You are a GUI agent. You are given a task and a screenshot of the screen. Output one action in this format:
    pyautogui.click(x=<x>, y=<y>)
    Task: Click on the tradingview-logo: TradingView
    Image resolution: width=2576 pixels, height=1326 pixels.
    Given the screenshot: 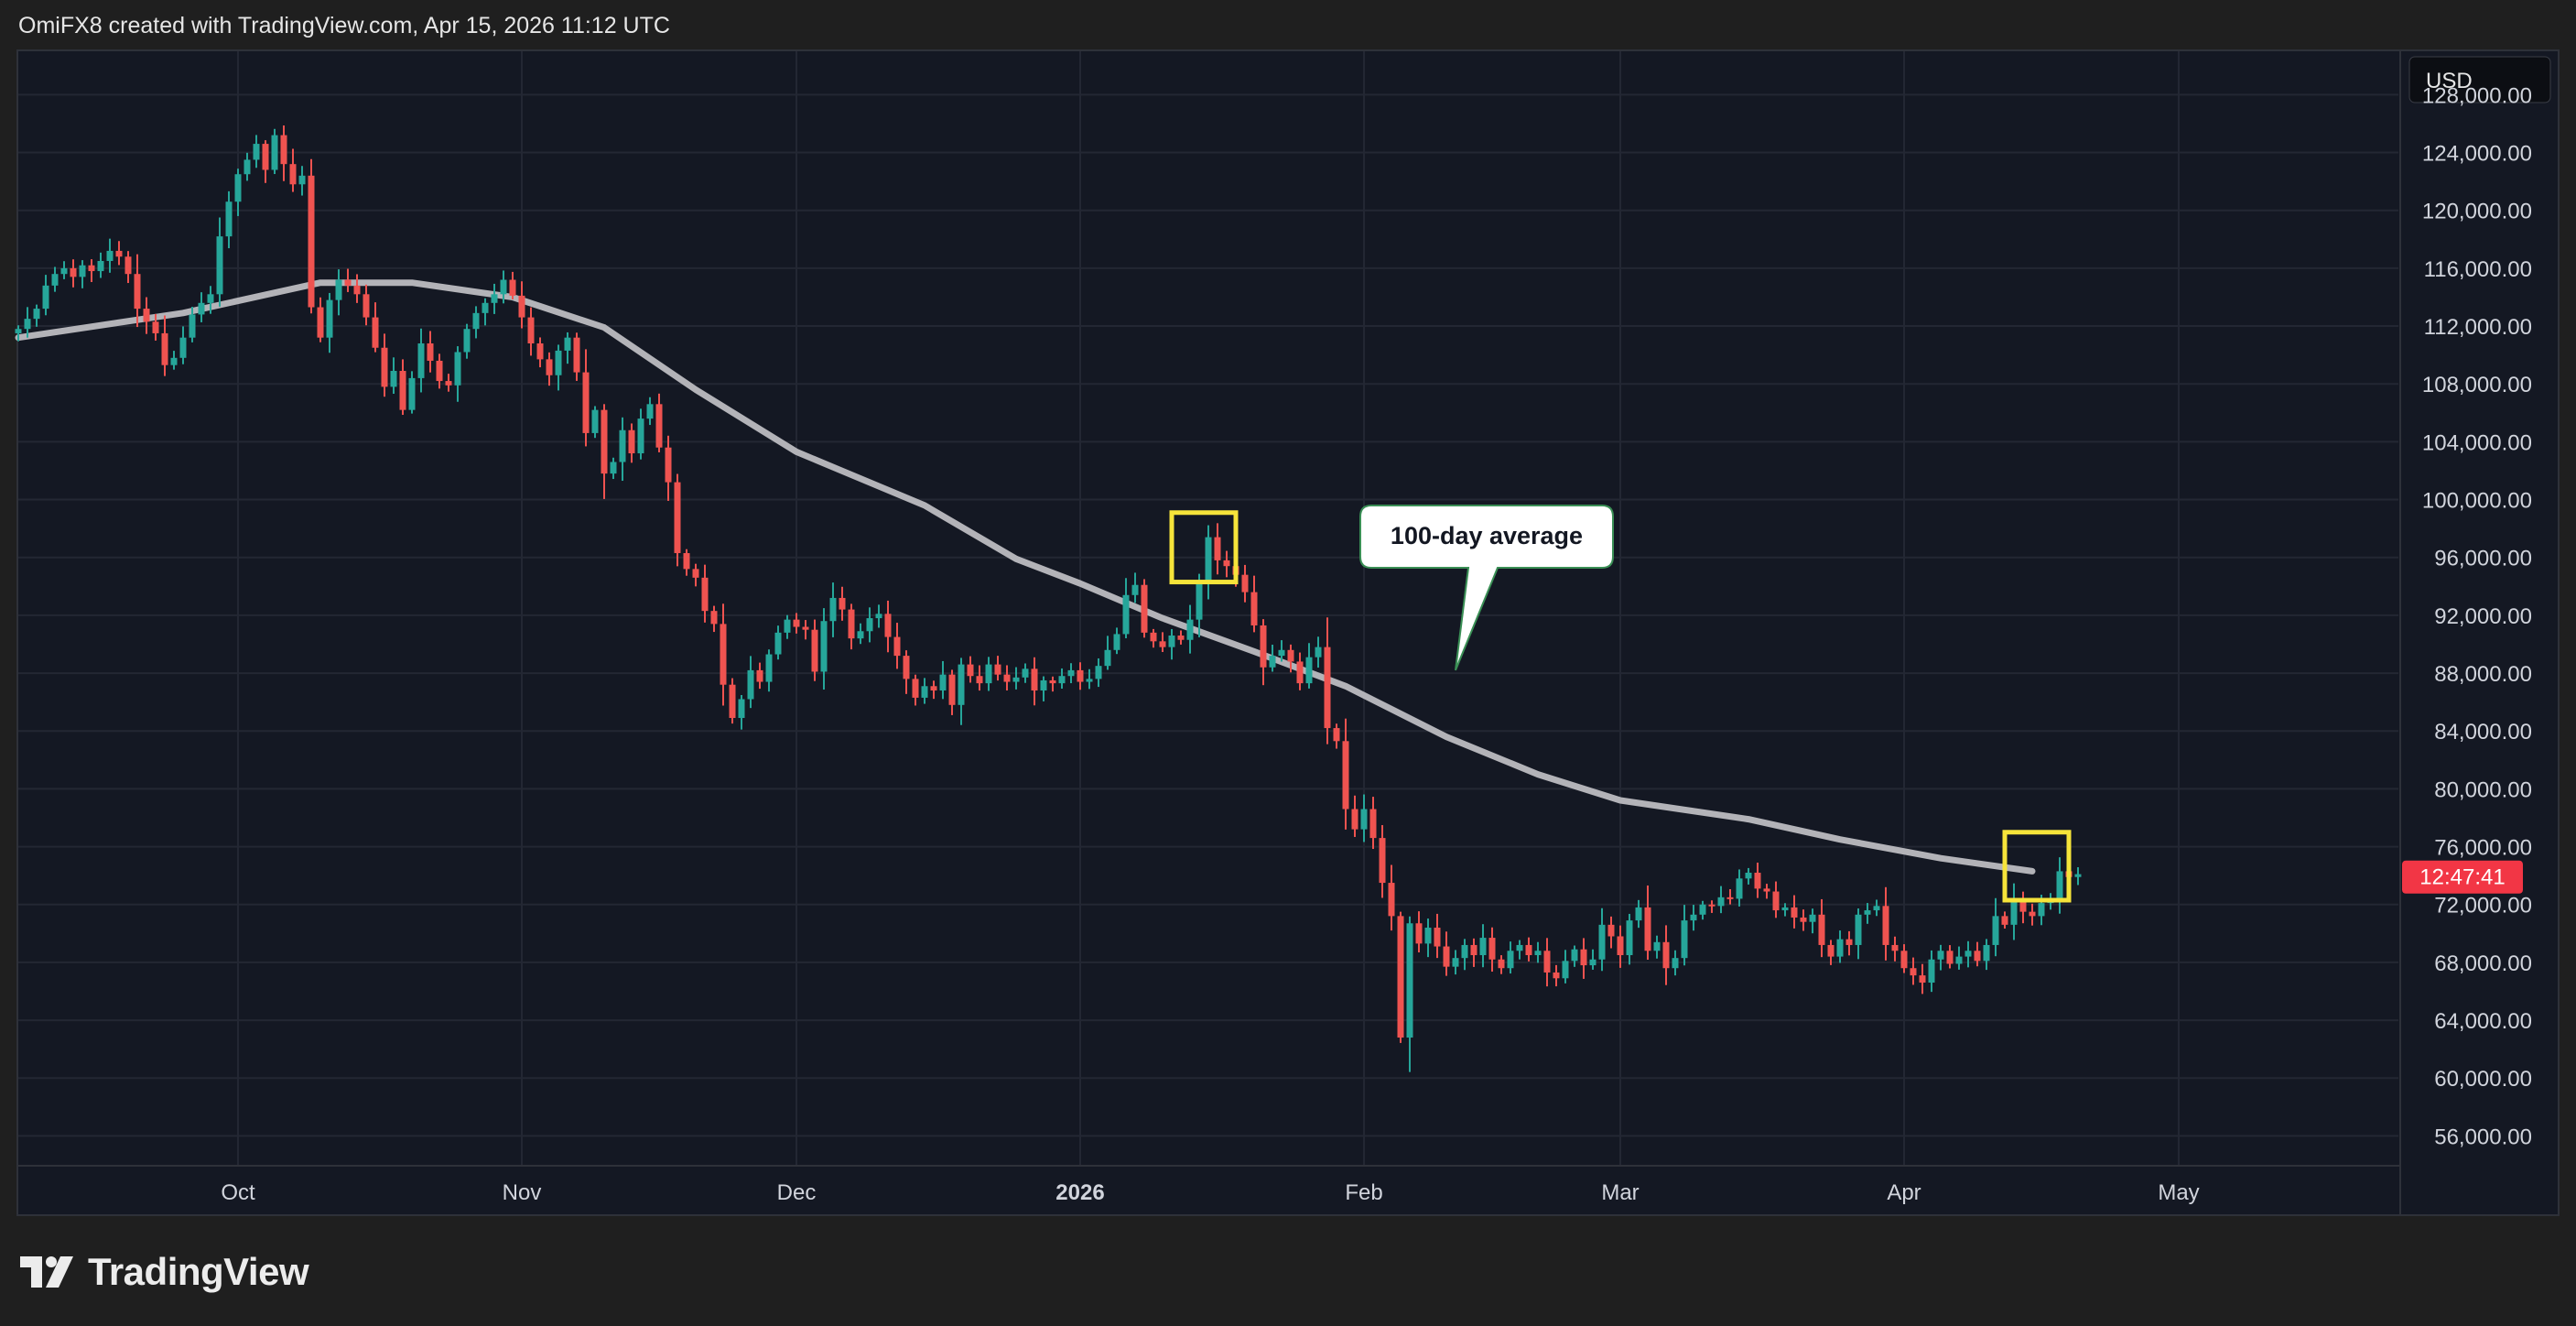 What is the action you would take?
    pyautogui.click(x=165, y=1272)
    